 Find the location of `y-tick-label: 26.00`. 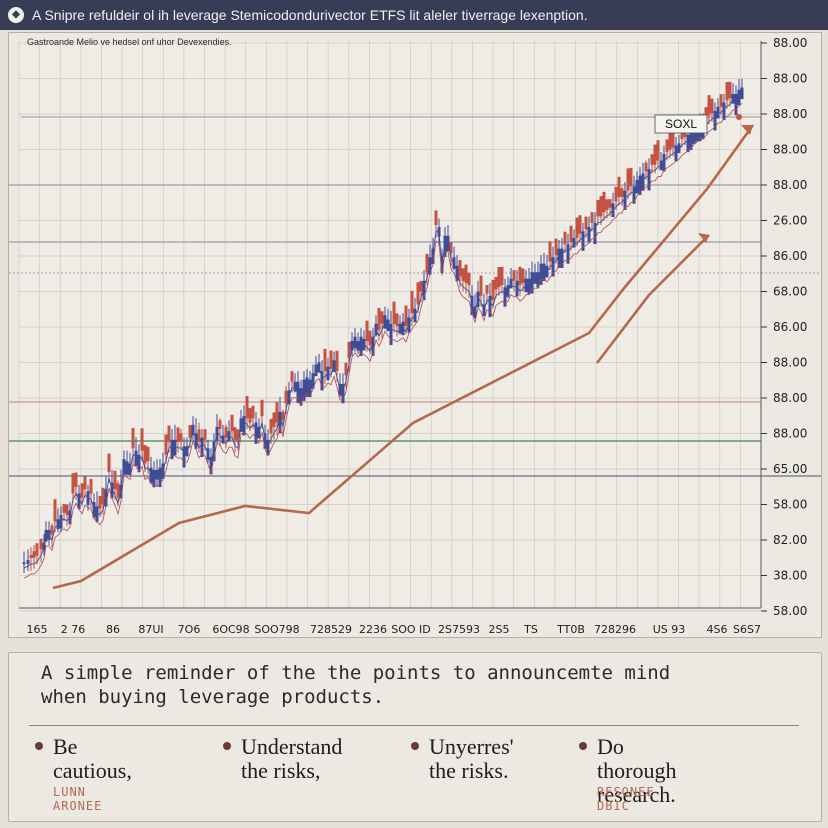

y-tick-label: 26.00 is located at coordinates (790, 221).